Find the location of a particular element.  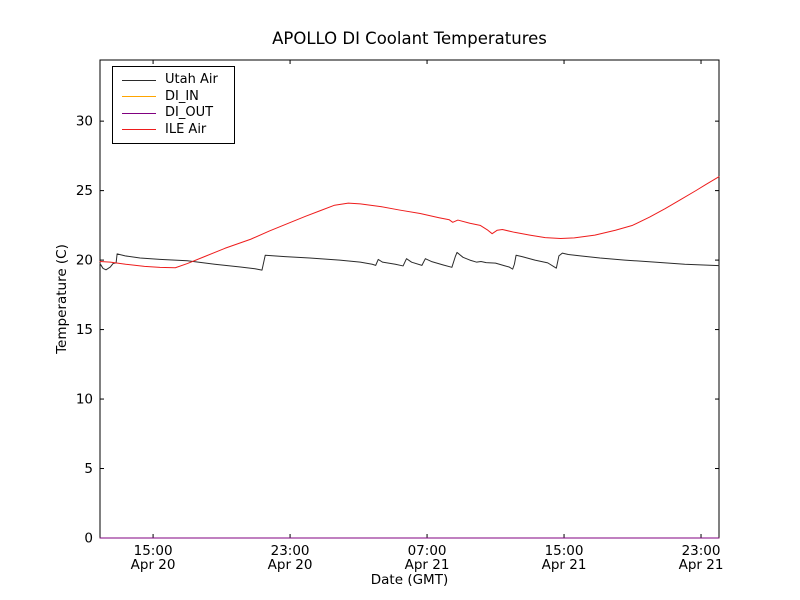

x-tick-label-time: 07:00 is located at coordinates (427, 551).